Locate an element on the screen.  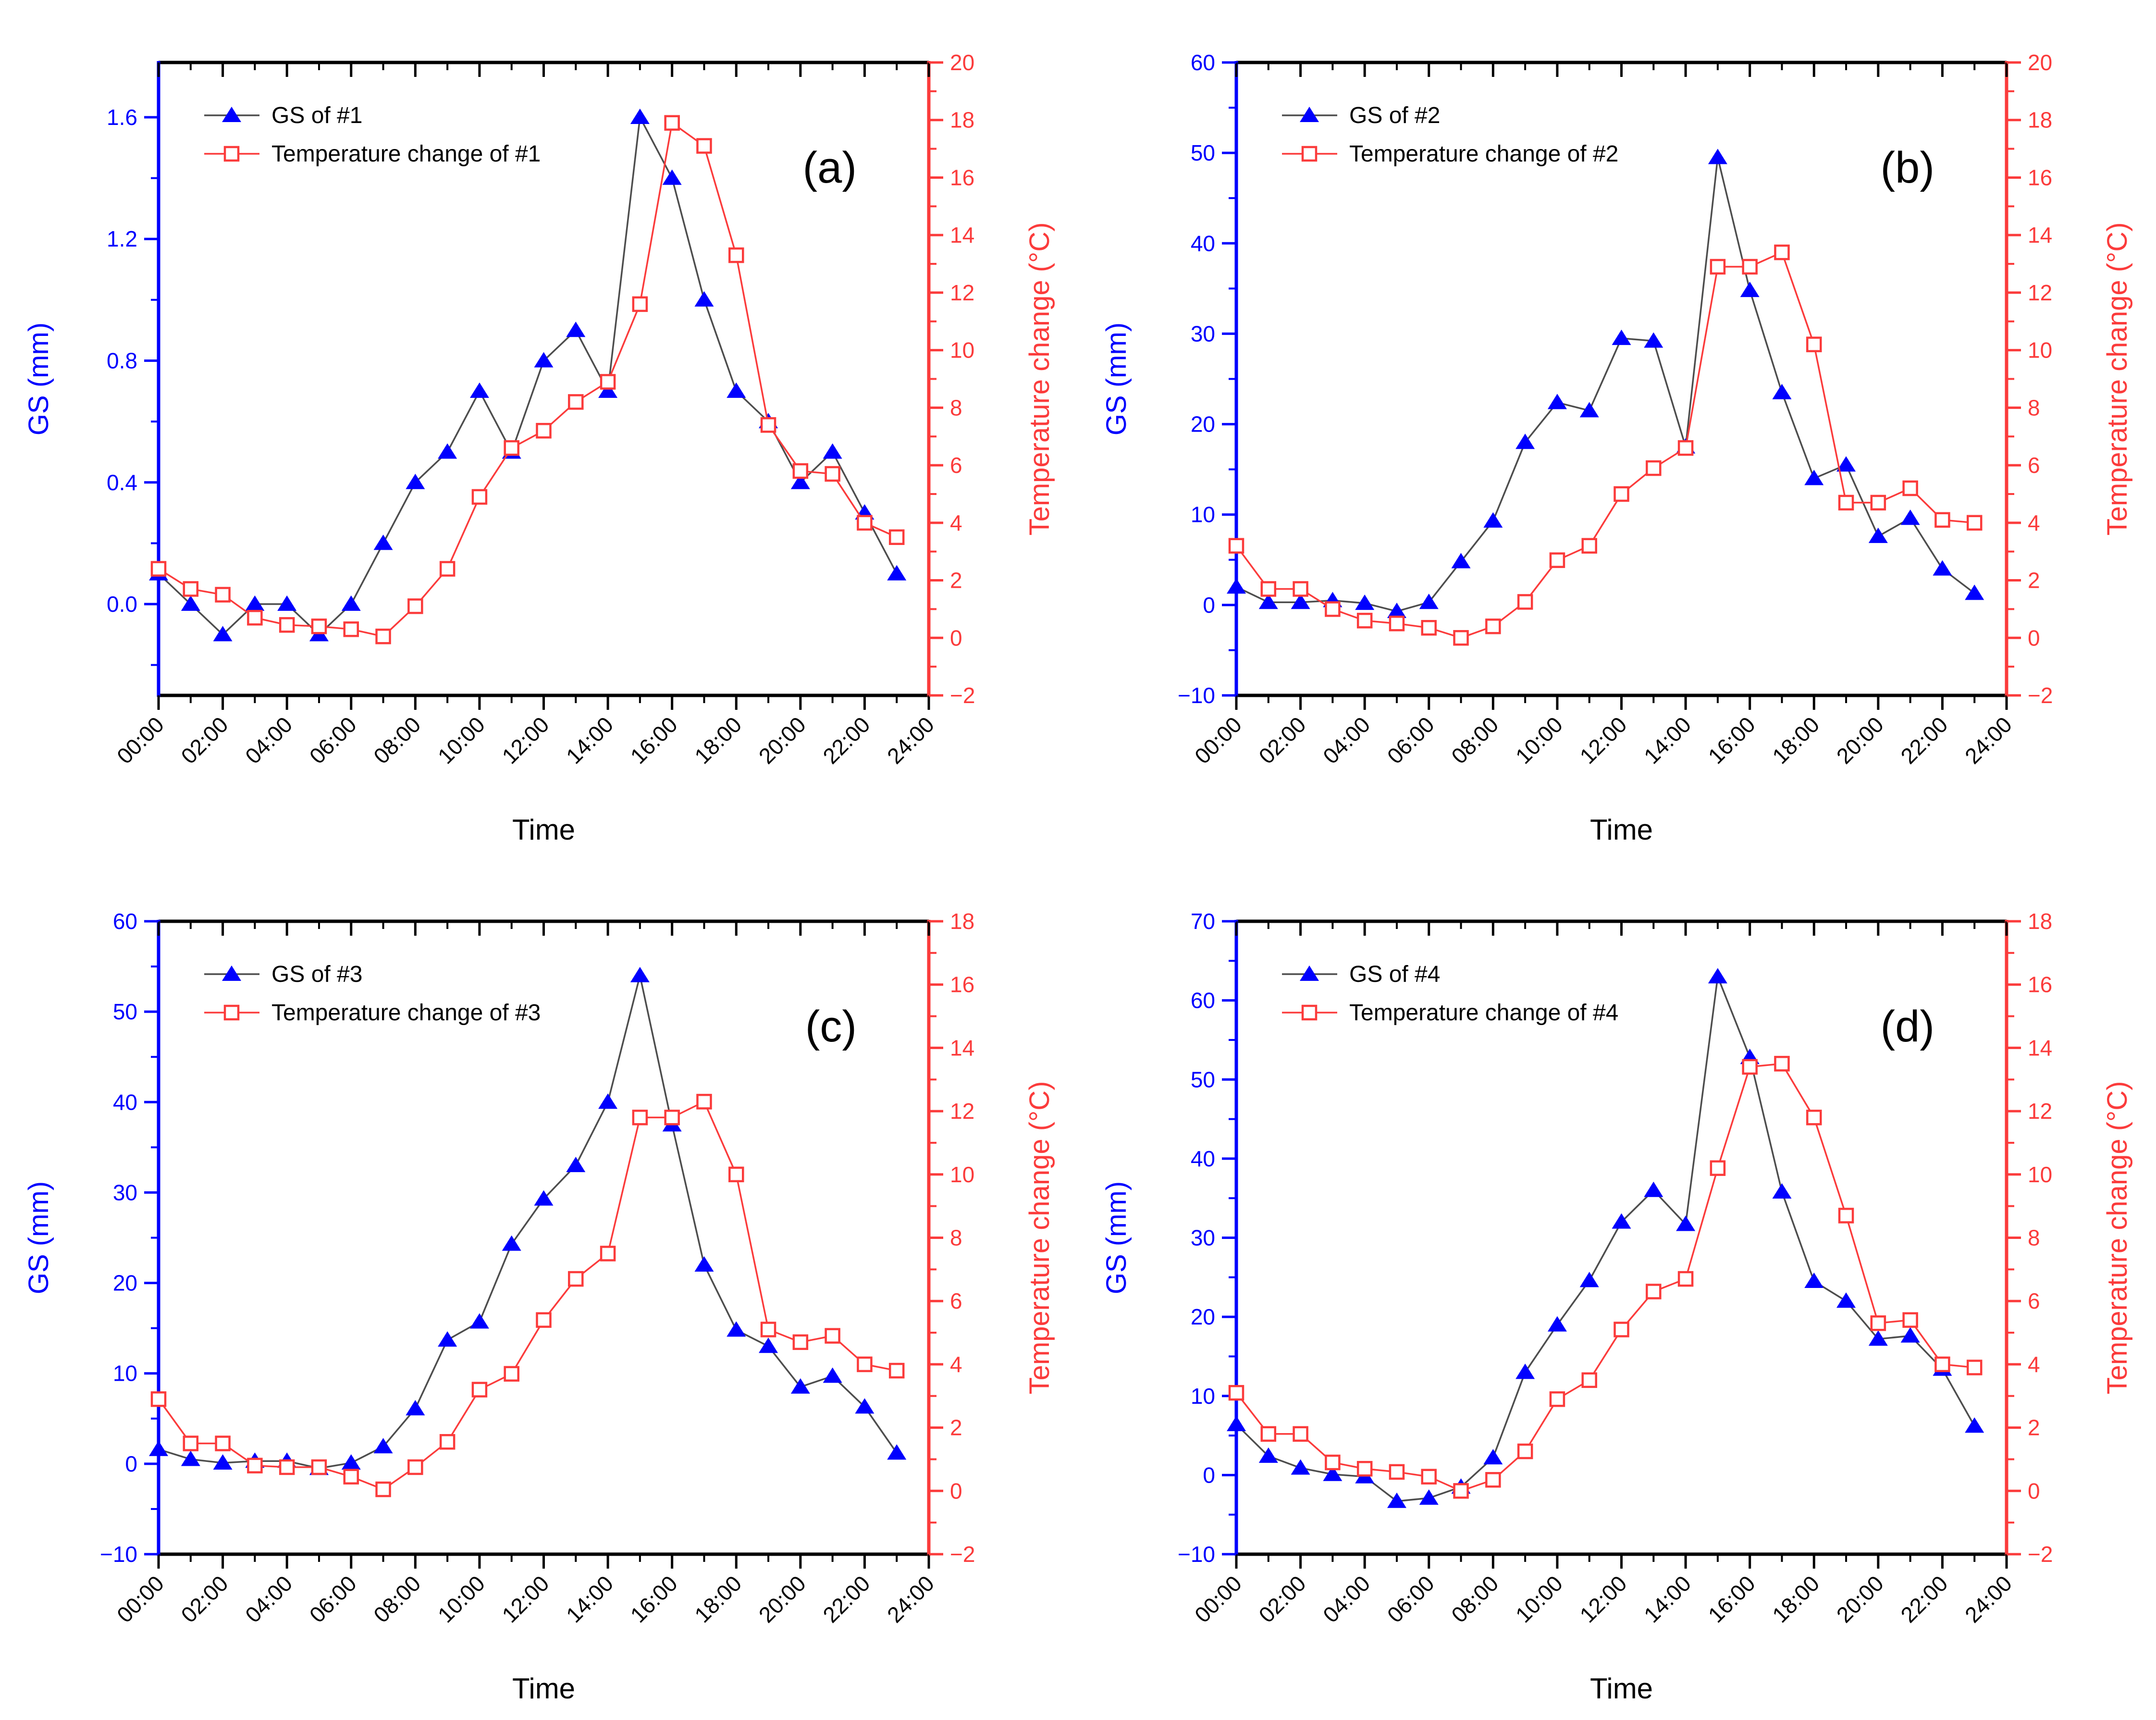
left-axis-ticks: 0.0 0.4 0.8 1.2 1.6 is located at coordinates (133, 386).